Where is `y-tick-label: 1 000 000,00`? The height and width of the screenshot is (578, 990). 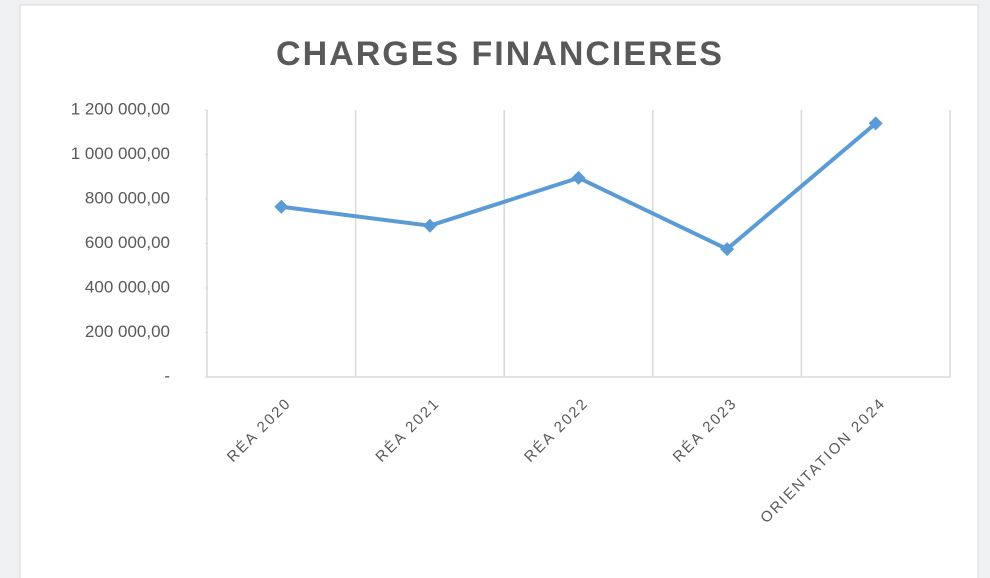 y-tick-label: 1 000 000,00 is located at coordinates (120, 153).